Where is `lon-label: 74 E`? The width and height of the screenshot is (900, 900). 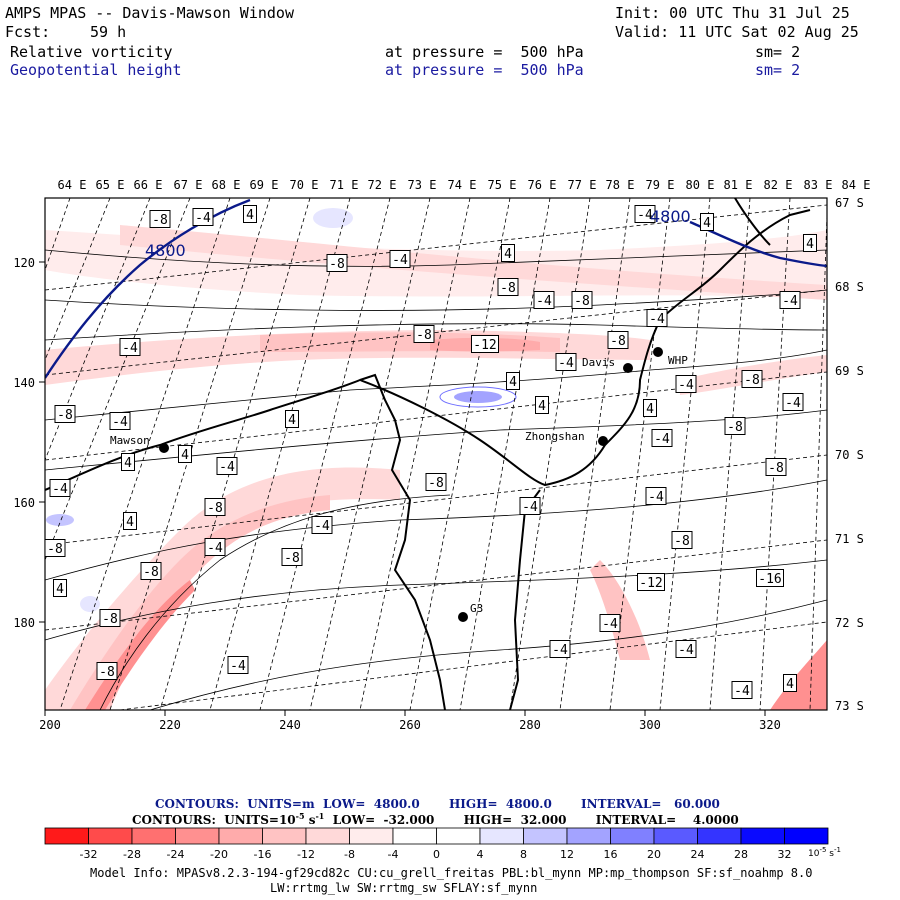 lon-label: 74 E is located at coordinates (462, 185).